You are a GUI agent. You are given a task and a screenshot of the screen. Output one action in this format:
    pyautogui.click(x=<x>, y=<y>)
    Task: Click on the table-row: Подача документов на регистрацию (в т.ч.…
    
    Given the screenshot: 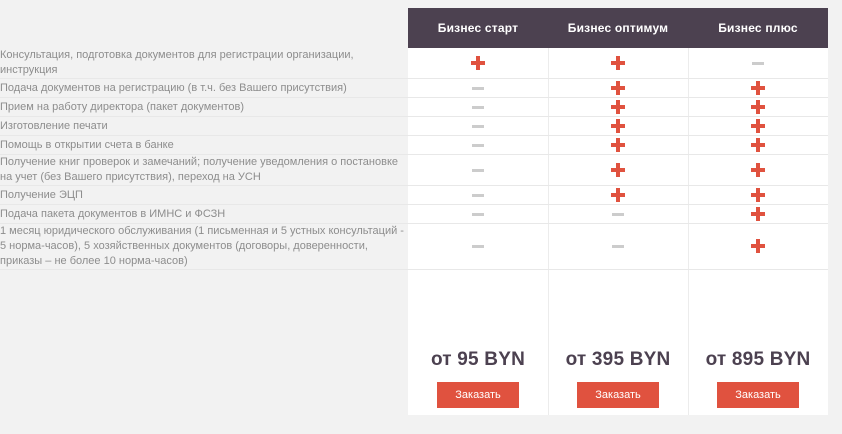 What is the action you would take?
    pyautogui.click(x=414, y=88)
    